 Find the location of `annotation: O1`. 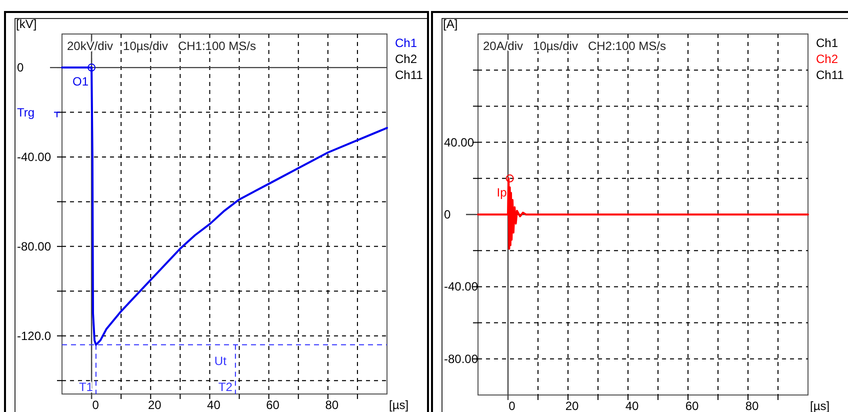

annotation: O1 is located at coordinates (80, 81).